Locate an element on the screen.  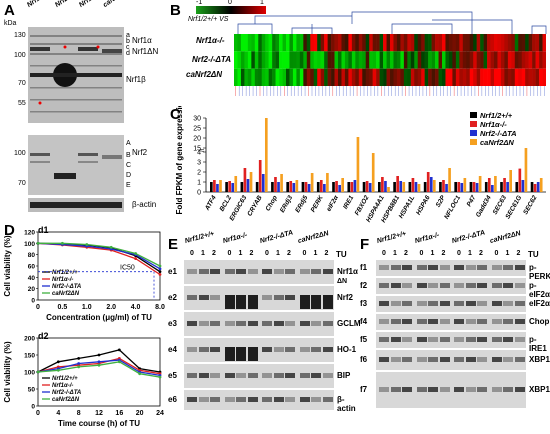
d-ytick-label: 150 is located at coordinates (29, 356).